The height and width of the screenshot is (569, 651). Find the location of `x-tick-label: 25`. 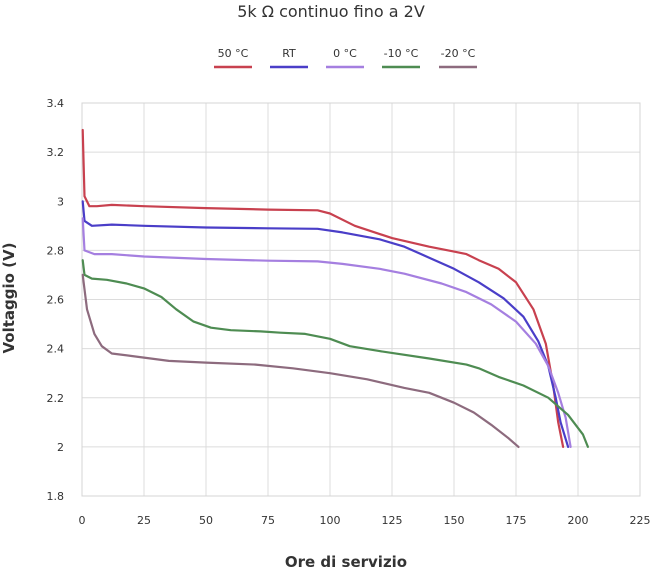

x-tick-label: 25 is located at coordinates (144, 520).